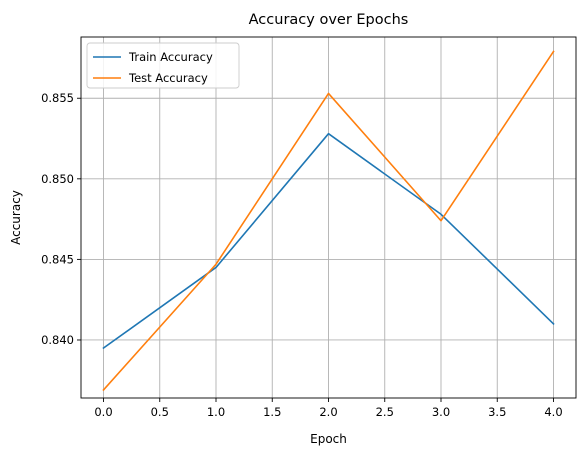 This screenshot has height=455, width=584. I want to click on x-tick-label: 0.0, so click(103, 412).